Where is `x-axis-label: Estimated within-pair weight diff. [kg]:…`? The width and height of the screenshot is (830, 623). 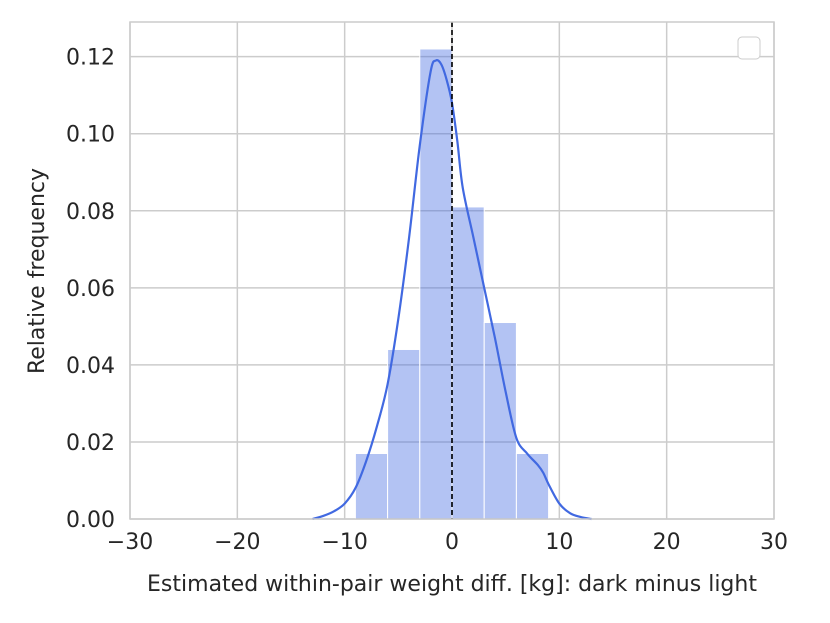 x-axis-label: Estimated within-pair weight diff. [kg]:… is located at coordinates (452, 584).